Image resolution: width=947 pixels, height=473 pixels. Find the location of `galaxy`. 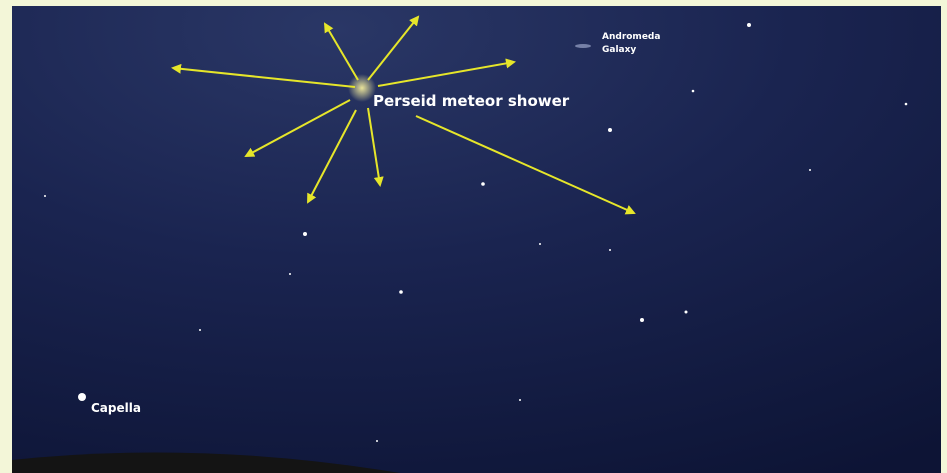

galaxy is located at coordinates (583, 46).